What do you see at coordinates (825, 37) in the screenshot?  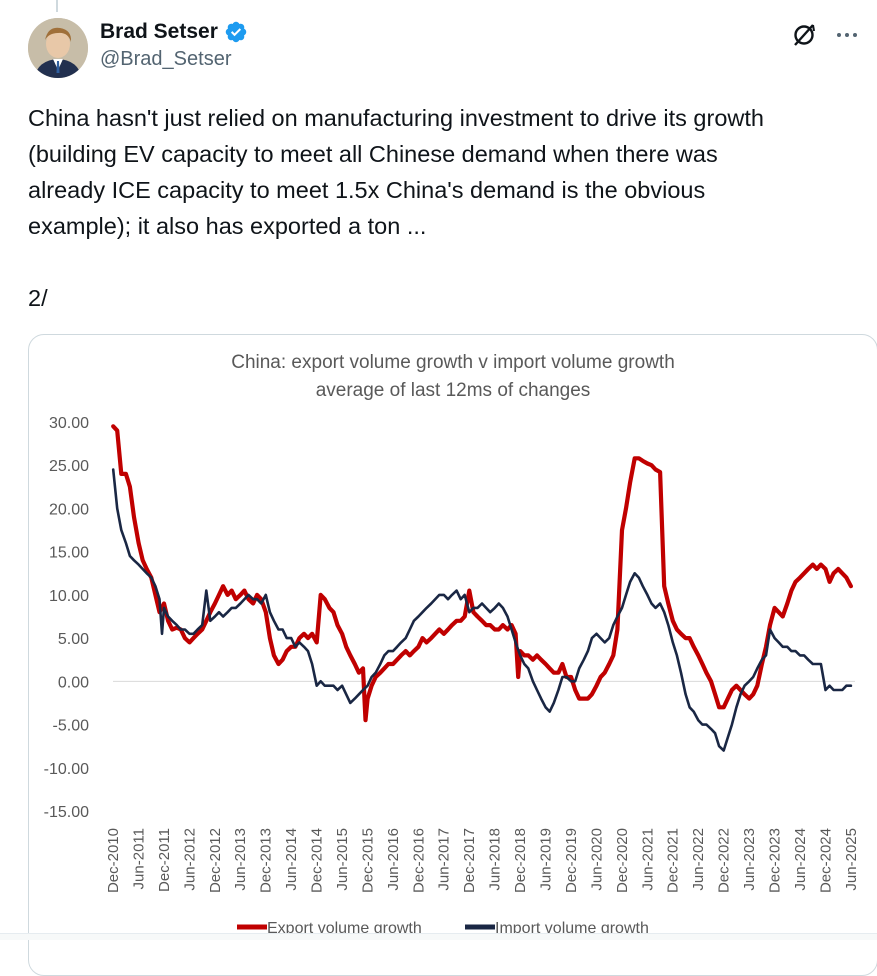 I see `post-top-actions` at bounding box center [825, 37].